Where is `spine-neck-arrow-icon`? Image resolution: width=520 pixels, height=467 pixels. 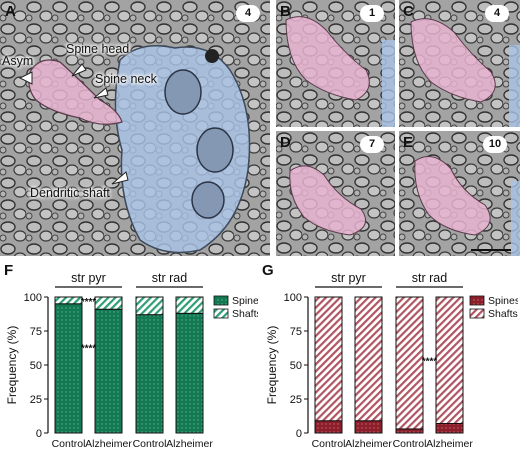 spine-neck-arrow-icon is located at coordinates (101, 93).